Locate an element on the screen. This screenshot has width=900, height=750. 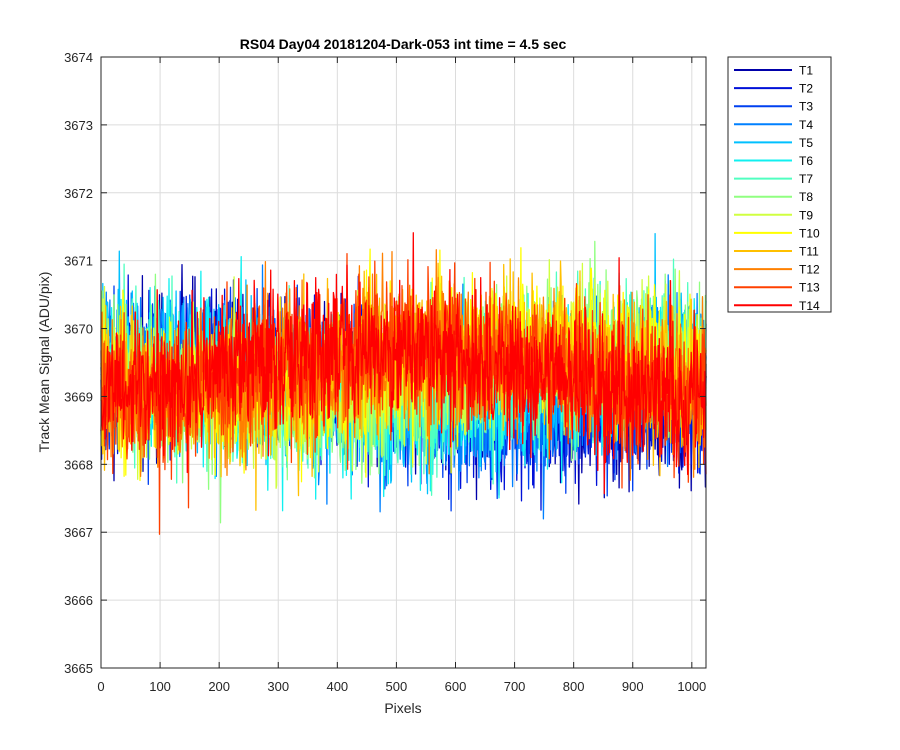
y-tick-label: 3668 is located at coordinates (78, 464).